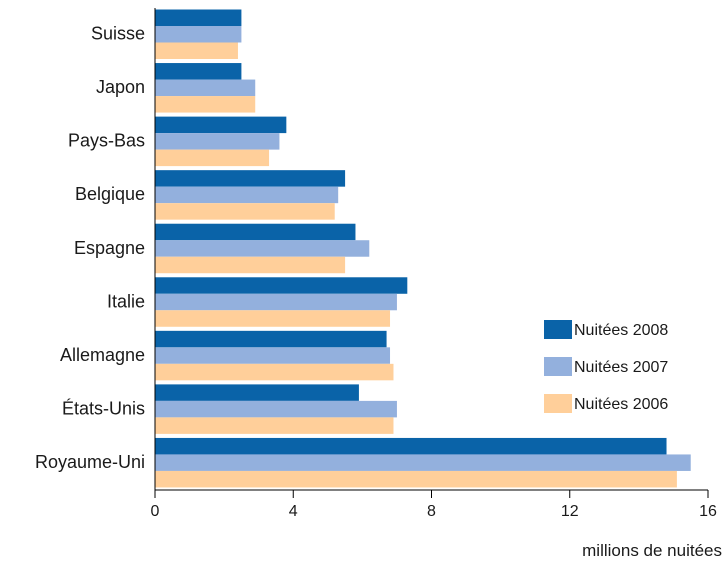 This screenshot has height=563, width=724. What do you see at coordinates (103, 408) in the screenshot?
I see `category-label: États-Unis` at bounding box center [103, 408].